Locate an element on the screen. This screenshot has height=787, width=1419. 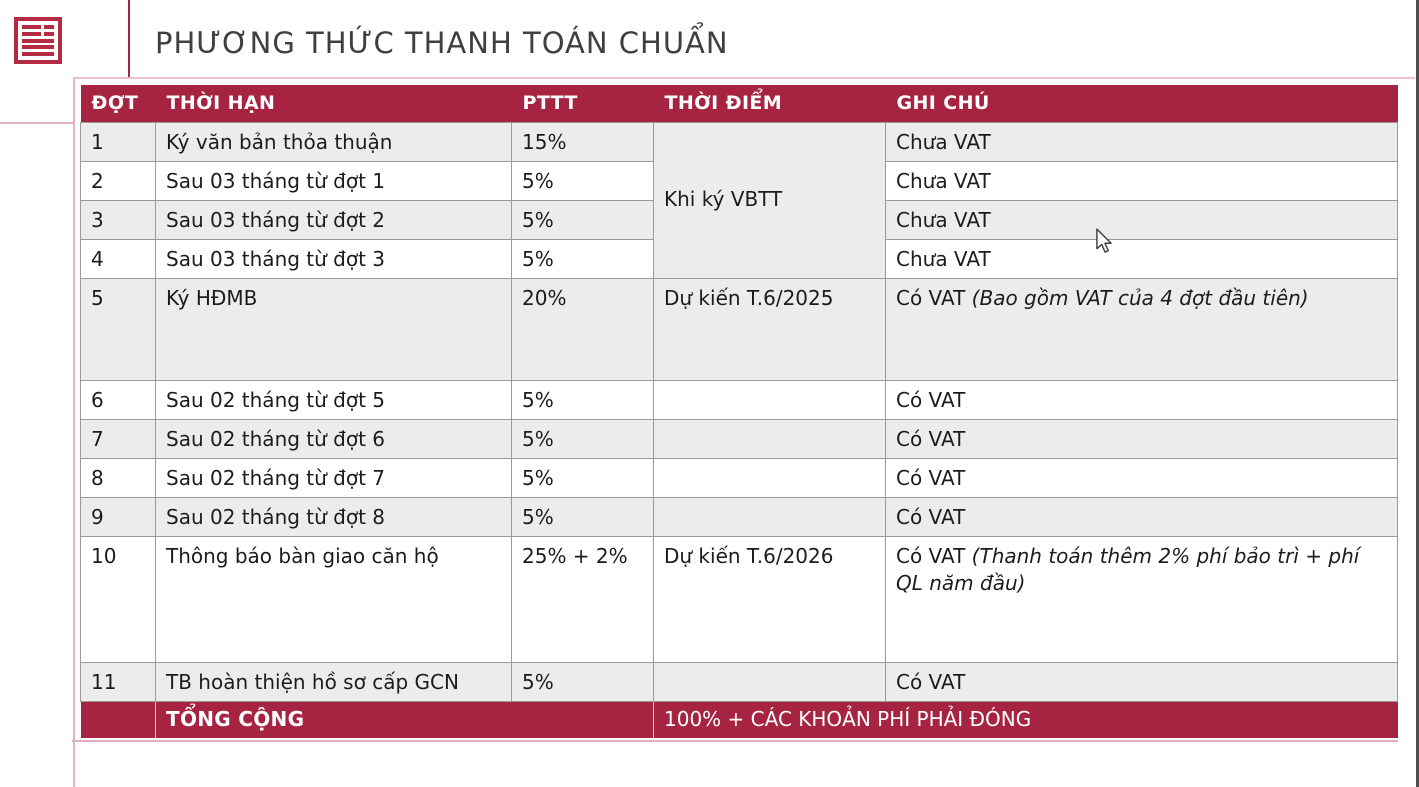
total-label: TỔNG CỘNG is located at coordinates (404, 719).